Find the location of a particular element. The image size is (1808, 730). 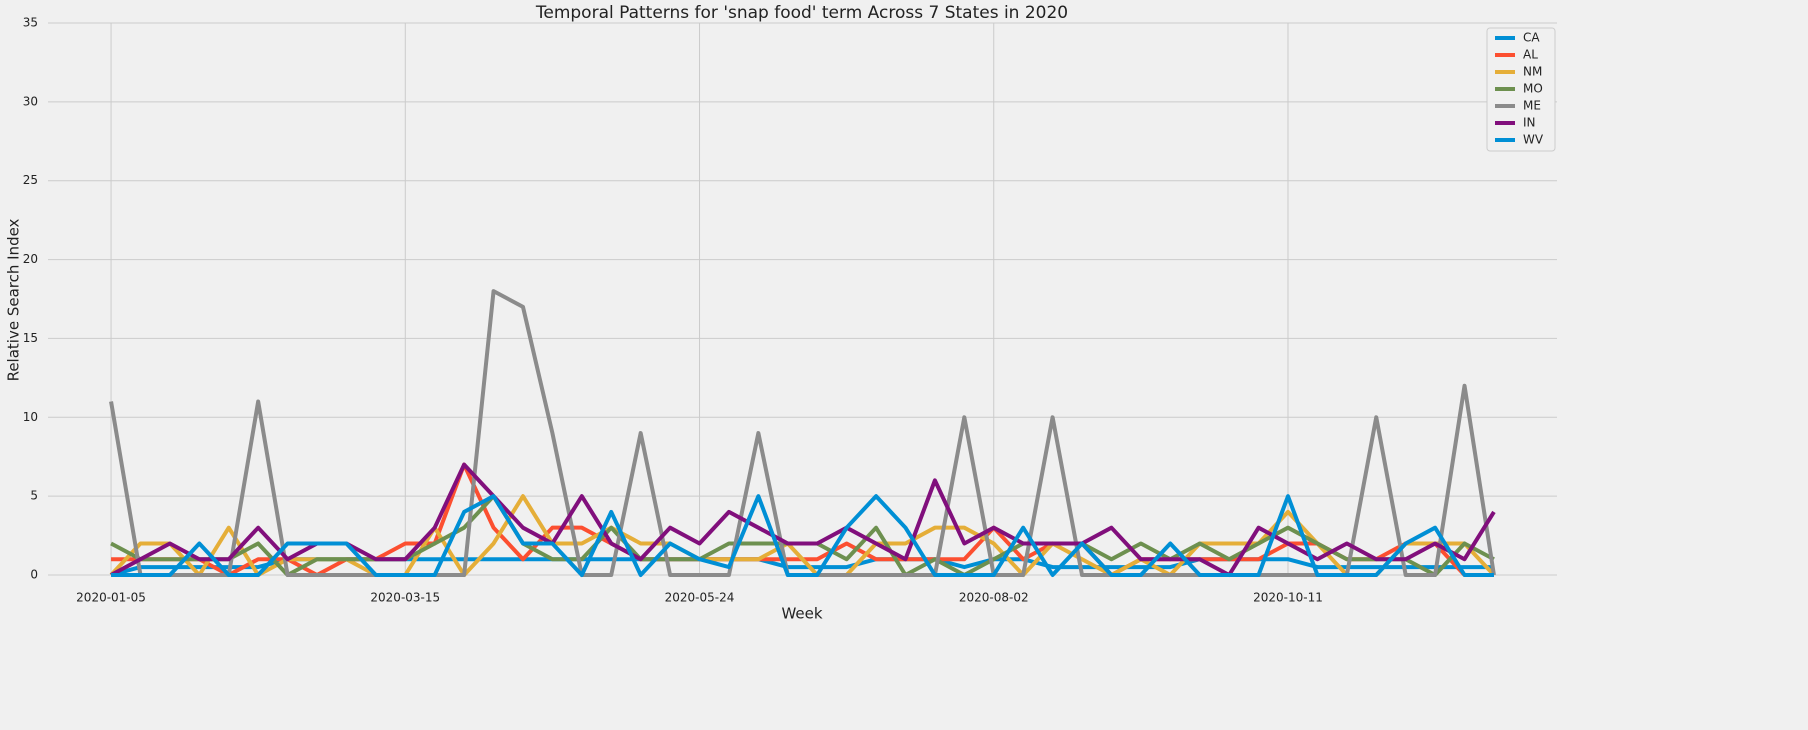

legend-box is located at coordinates (1521, 89).